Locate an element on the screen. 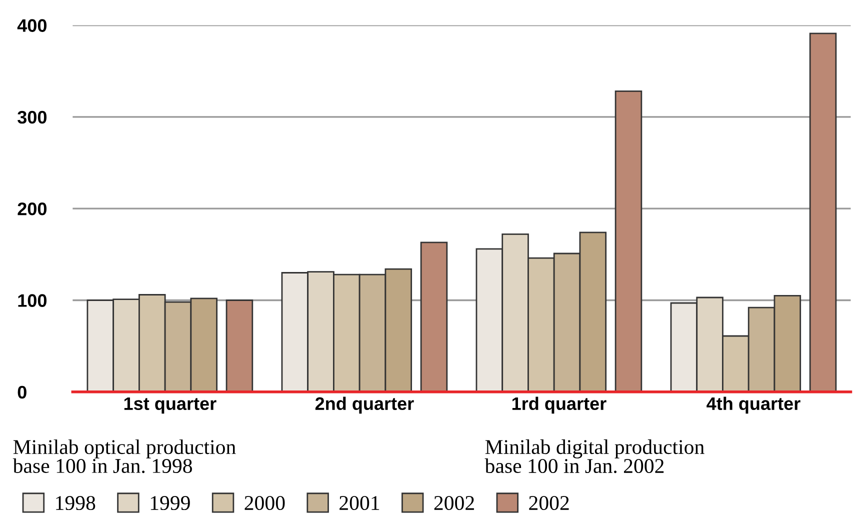 This screenshot has width=855, height=515. x-tick-label: 1st quarter is located at coordinates (170, 405).